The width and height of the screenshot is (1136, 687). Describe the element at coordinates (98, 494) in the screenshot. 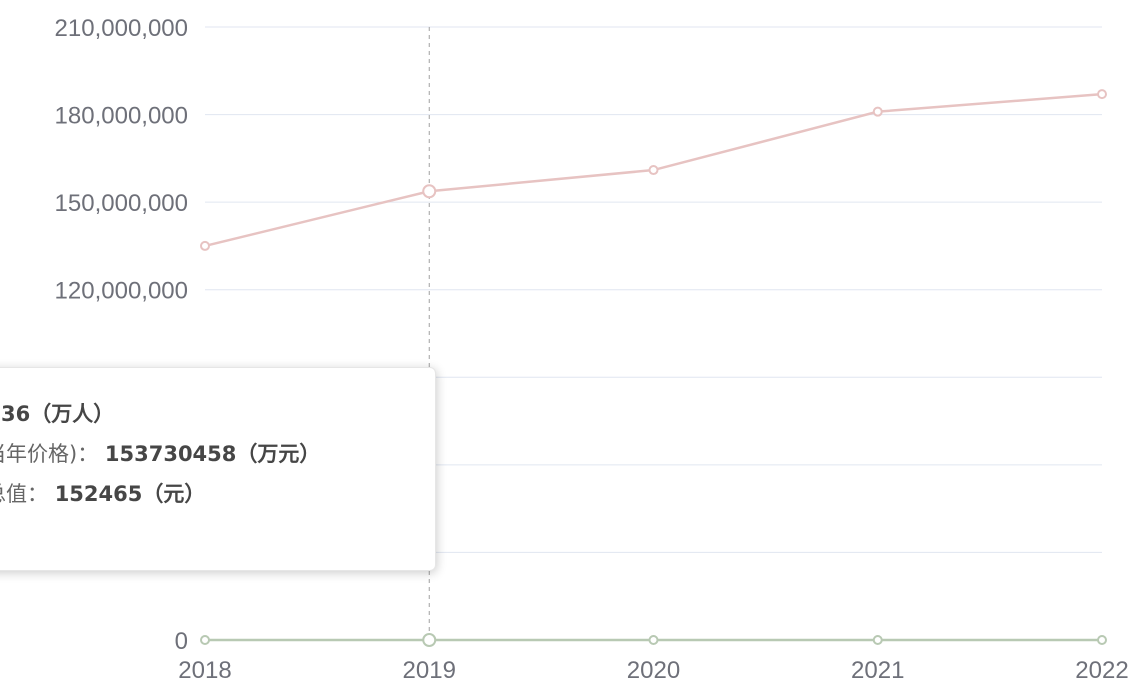

I see `tooltip-value-3: 152465` at that location.